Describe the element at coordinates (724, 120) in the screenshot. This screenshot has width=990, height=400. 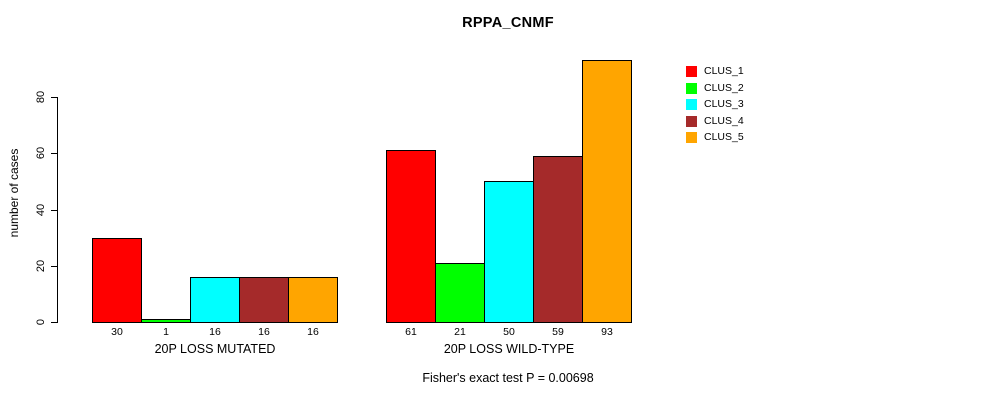
I see `legend-label: CLUS_4` at that location.